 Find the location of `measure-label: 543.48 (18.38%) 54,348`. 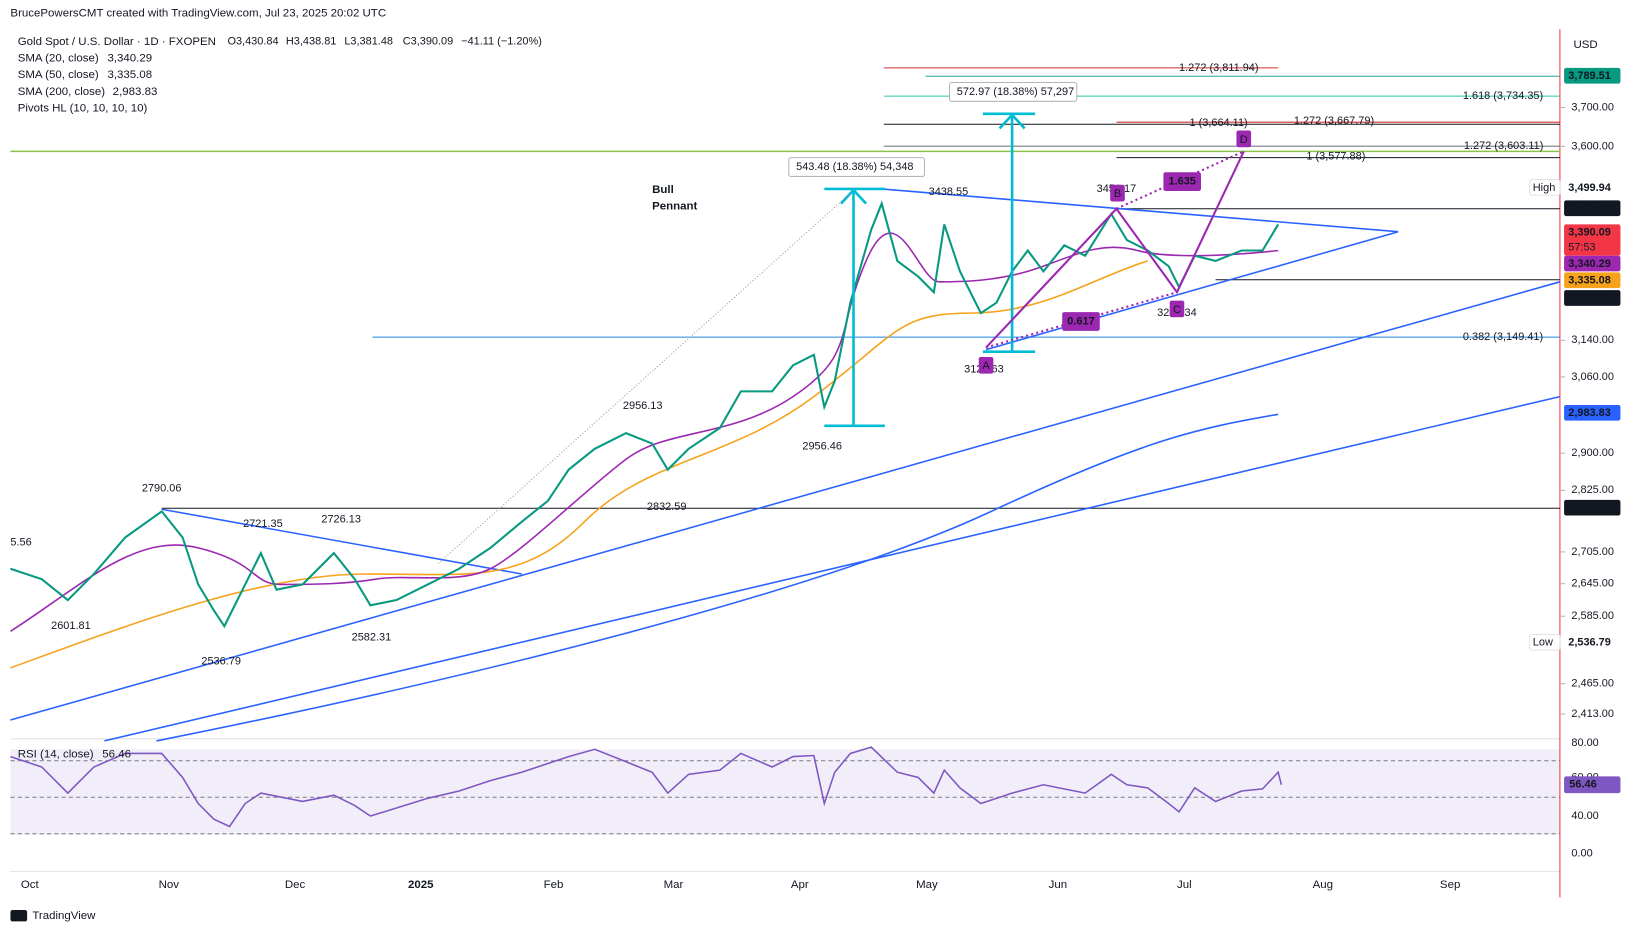

measure-label: 543.48 (18.38%) 54,348 is located at coordinates (854, 167).